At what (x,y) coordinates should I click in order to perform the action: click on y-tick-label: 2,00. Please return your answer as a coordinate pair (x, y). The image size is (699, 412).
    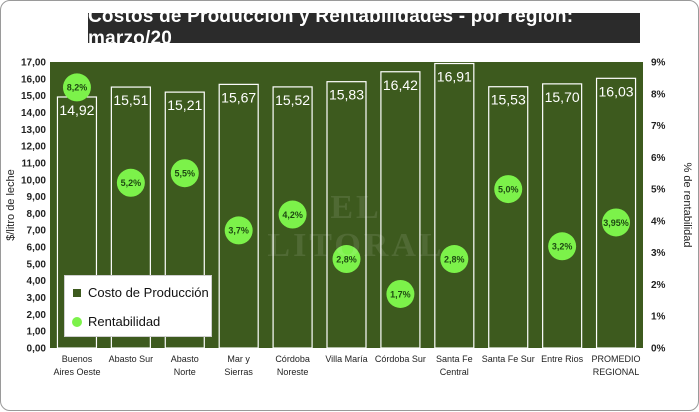
    Looking at the image, I should click on (37, 315).